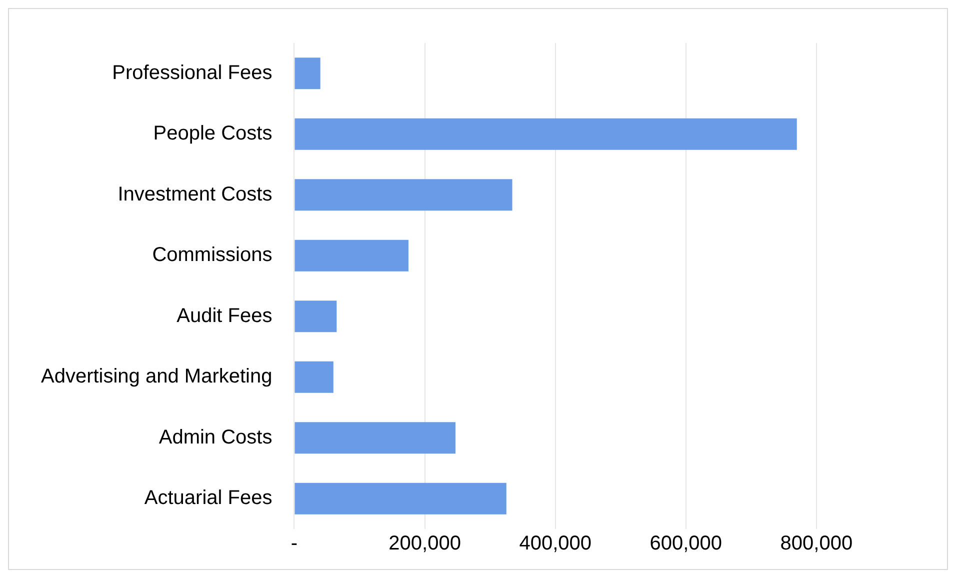 The image size is (956, 578). Describe the element at coordinates (294, 543) in the screenshot. I see `x-tick-label: -` at that location.